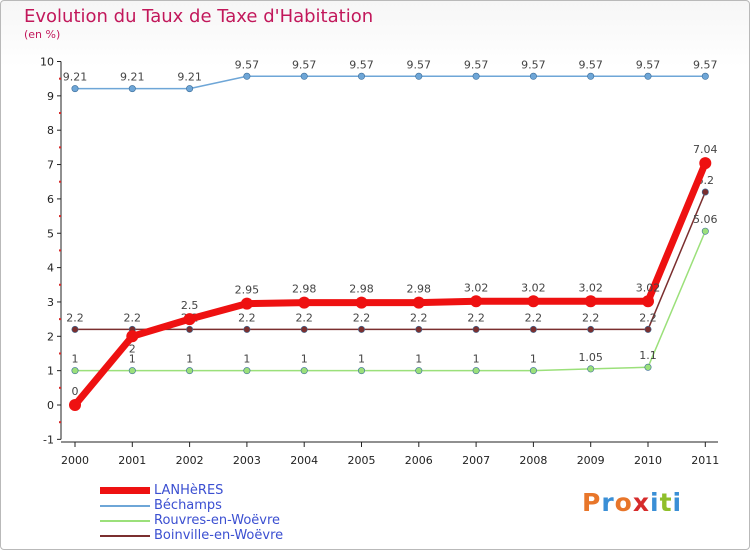  Describe the element at coordinates (219, 535) in the screenshot. I see `legend-label-boinville: Boinville-en-Woëvre` at that location.